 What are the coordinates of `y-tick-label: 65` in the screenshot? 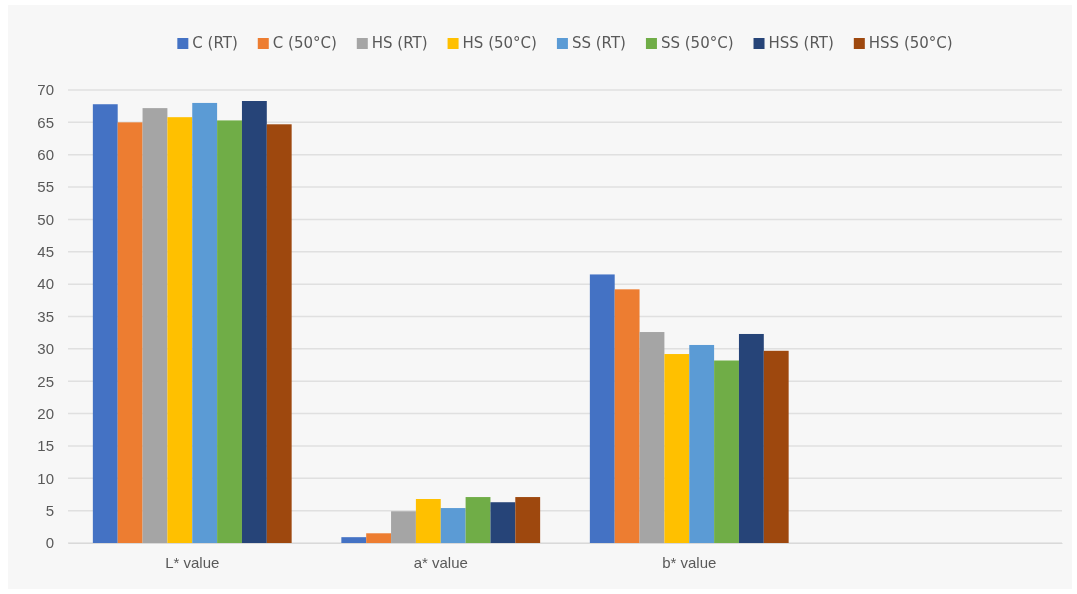 It's located at (45, 122).